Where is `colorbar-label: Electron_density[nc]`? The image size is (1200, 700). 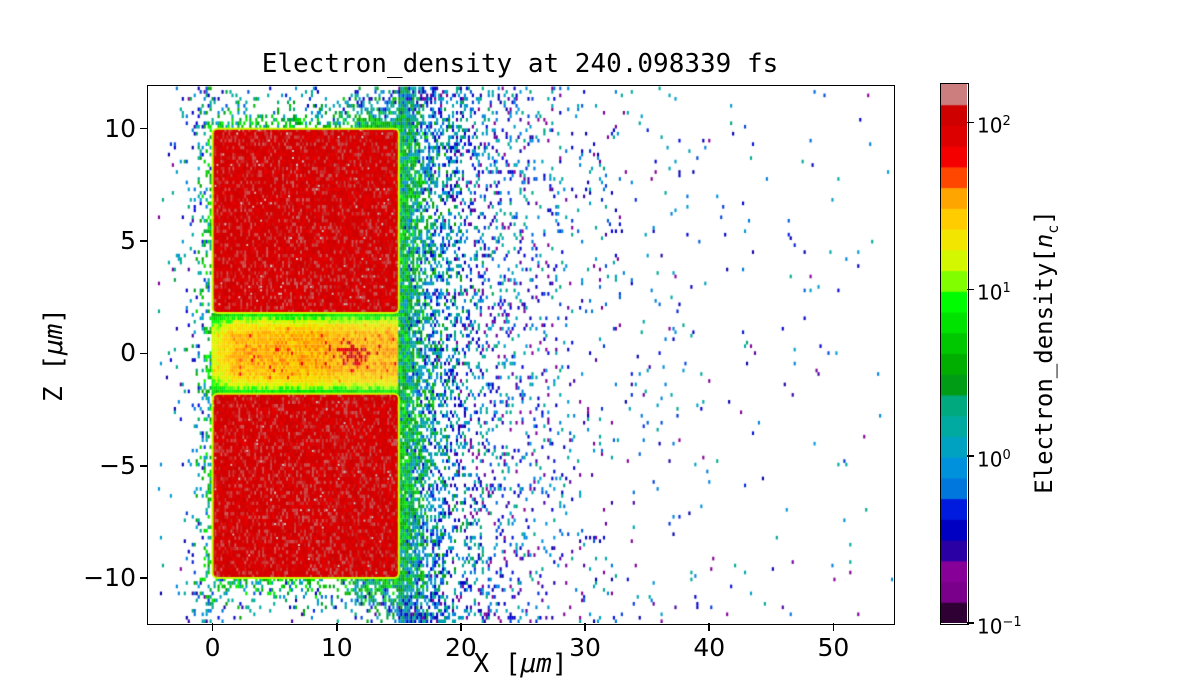
colorbar-label: Electron_density[nc] is located at coordinates (1046, 351).